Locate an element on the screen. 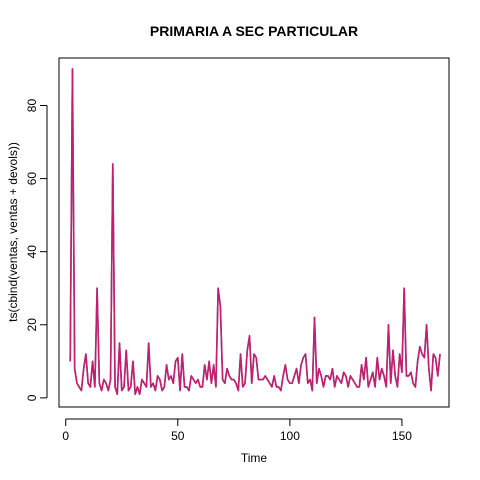  chart-title: PRIMARIA A SEC PARTICULAR is located at coordinates (254, 31).